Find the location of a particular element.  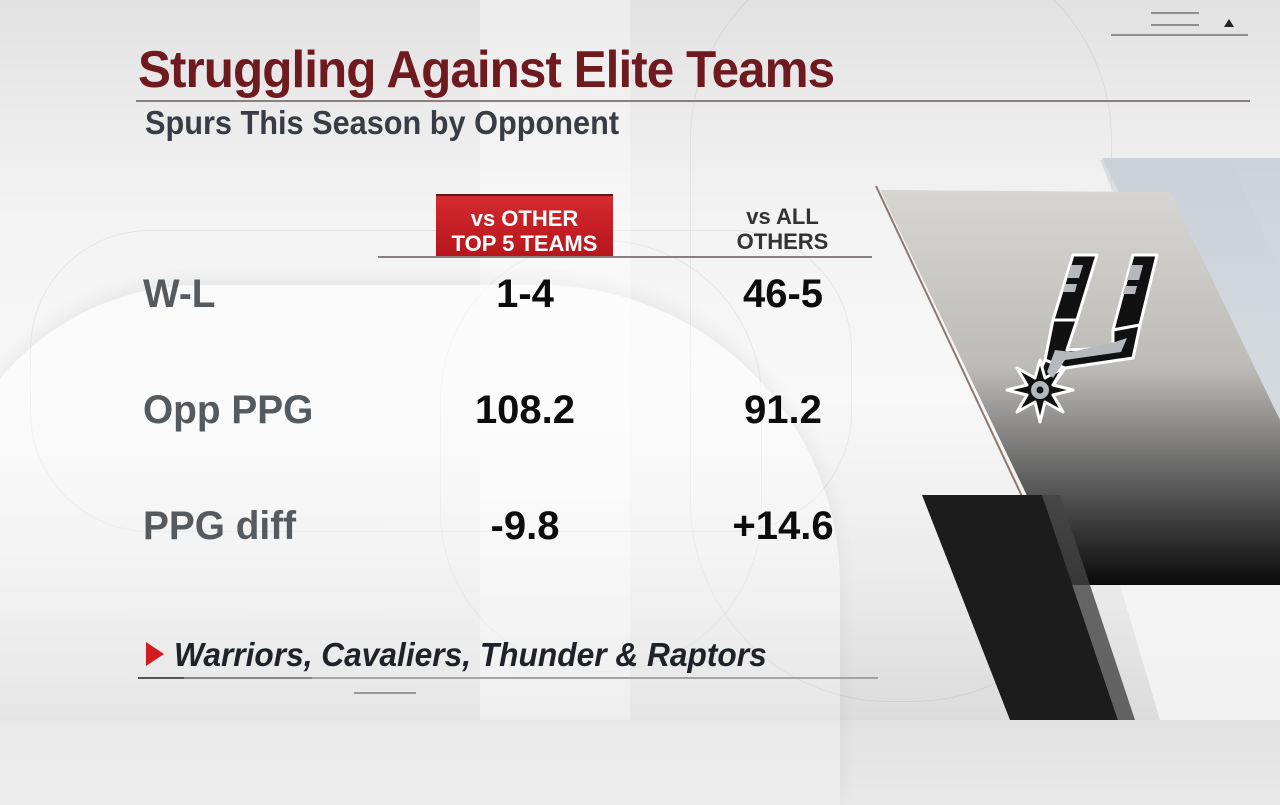

footnote-teams: Warriors, Cavaliers, Thunder & Raptors is located at coordinates (470, 654).